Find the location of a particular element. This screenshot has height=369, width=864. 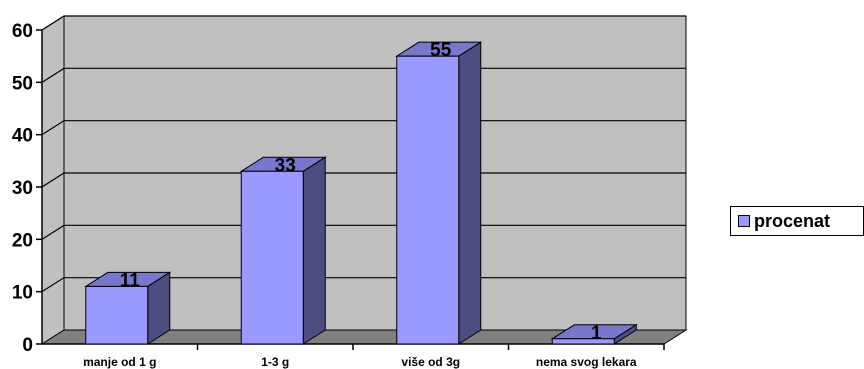

legend: procenat is located at coordinates (797, 221).